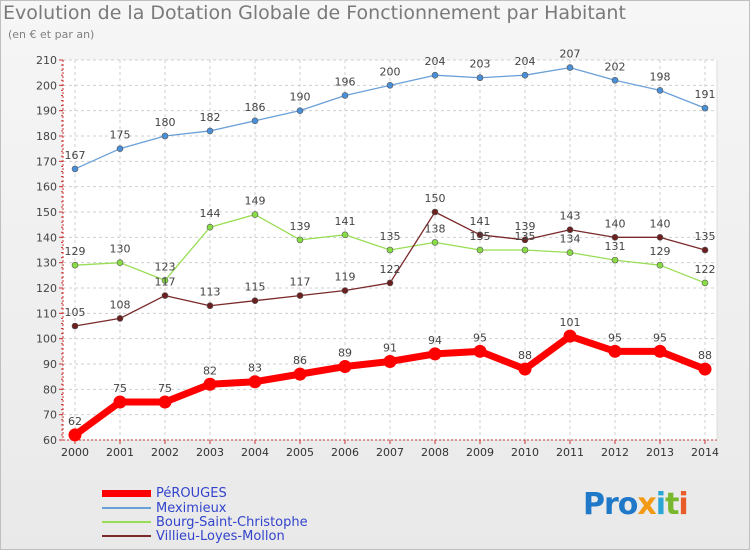 Image resolution: width=750 pixels, height=550 pixels. What do you see at coordinates (300, 452) in the screenshot?
I see `x-tick-label: 2005` at bounding box center [300, 452].